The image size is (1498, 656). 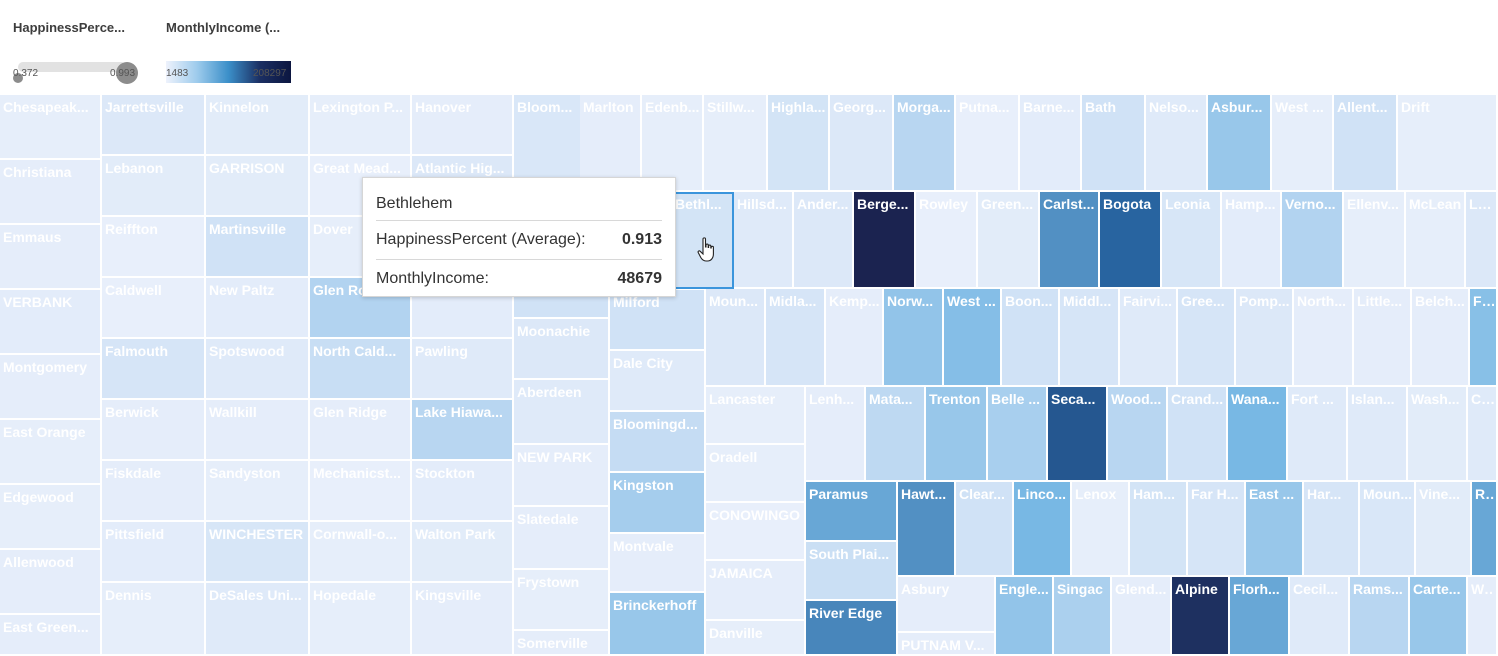 I want to click on treemap-cell: Jarrettsville, so click(x=154, y=125).